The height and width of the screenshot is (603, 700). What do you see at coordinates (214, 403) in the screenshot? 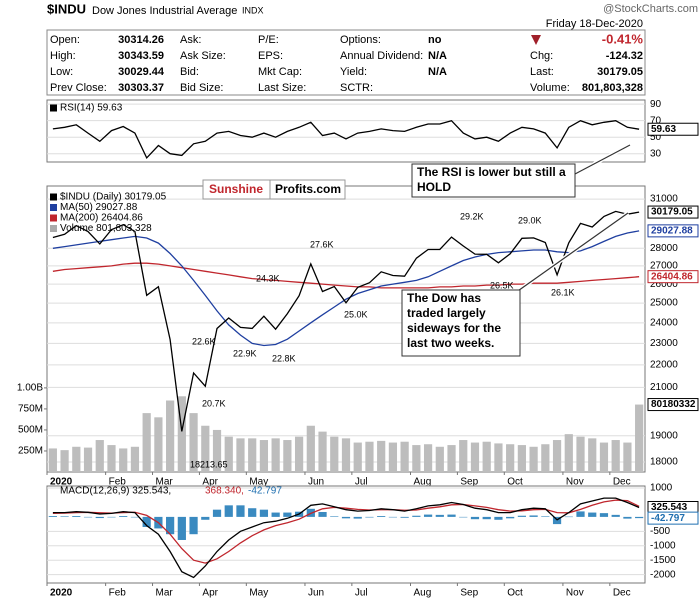
I see `price-annotation: 20.7K` at bounding box center [214, 403].